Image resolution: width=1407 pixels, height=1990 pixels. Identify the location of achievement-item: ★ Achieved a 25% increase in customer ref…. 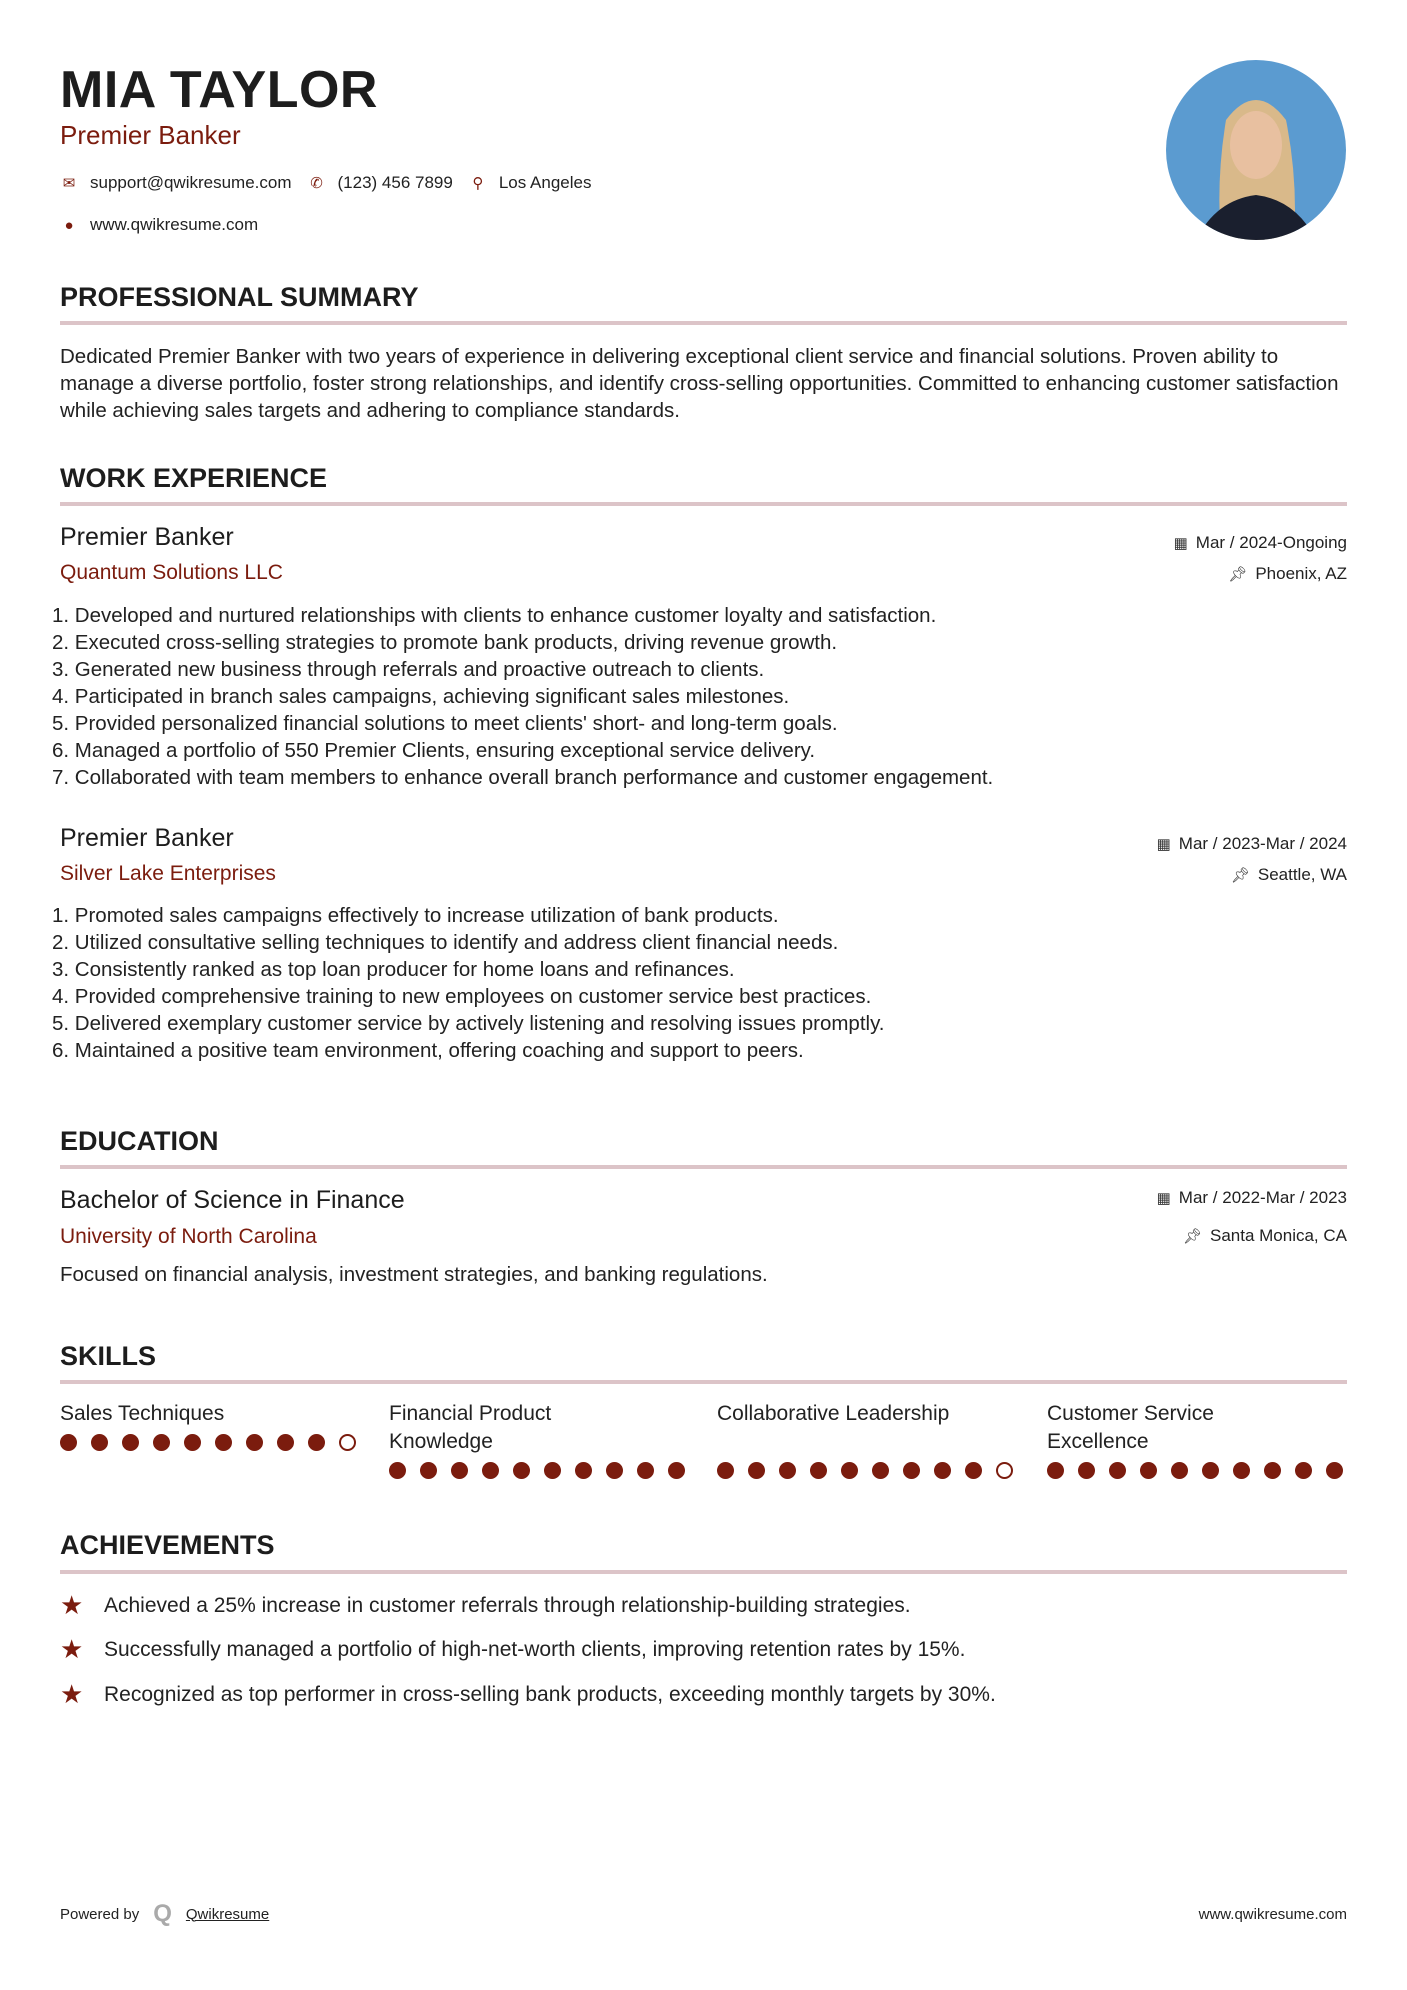
(485, 1605).